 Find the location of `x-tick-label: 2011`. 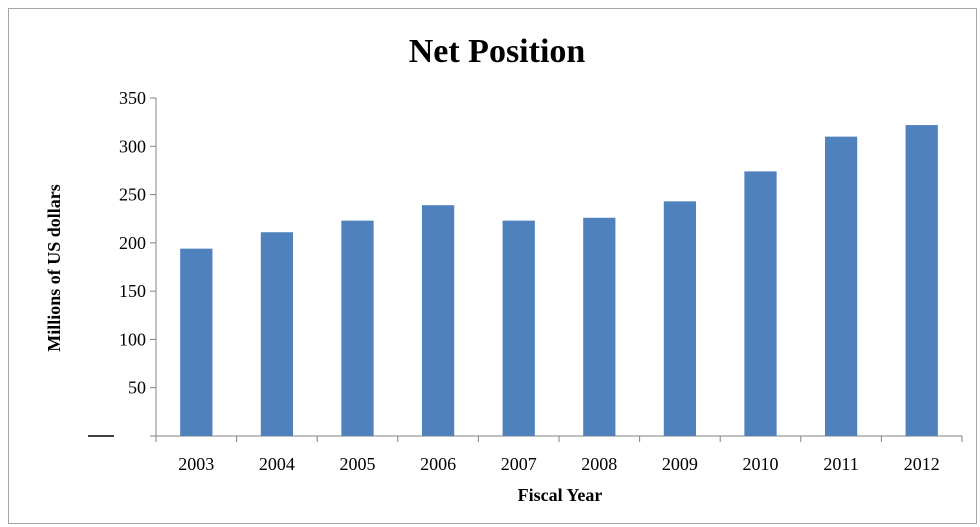

x-tick-label: 2011 is located at coordinates (840, 464).